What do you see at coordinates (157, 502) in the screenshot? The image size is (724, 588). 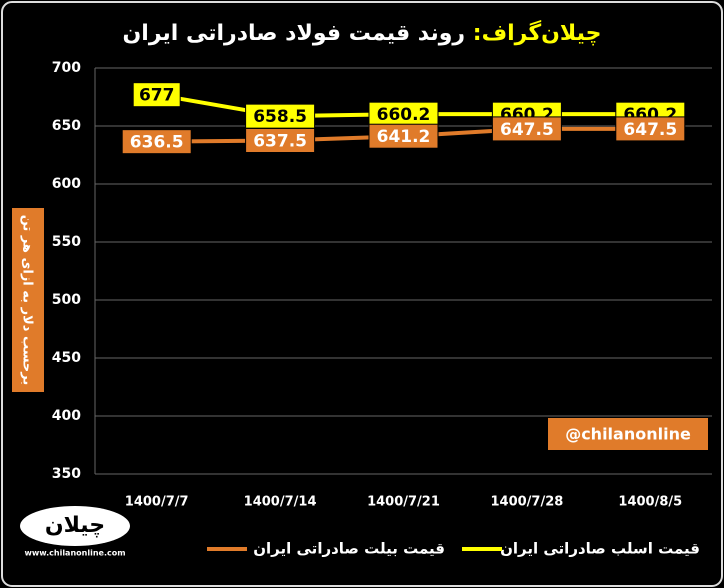 I see `x-tick-label: 1400/7/7` at bounding box center [157, 502].